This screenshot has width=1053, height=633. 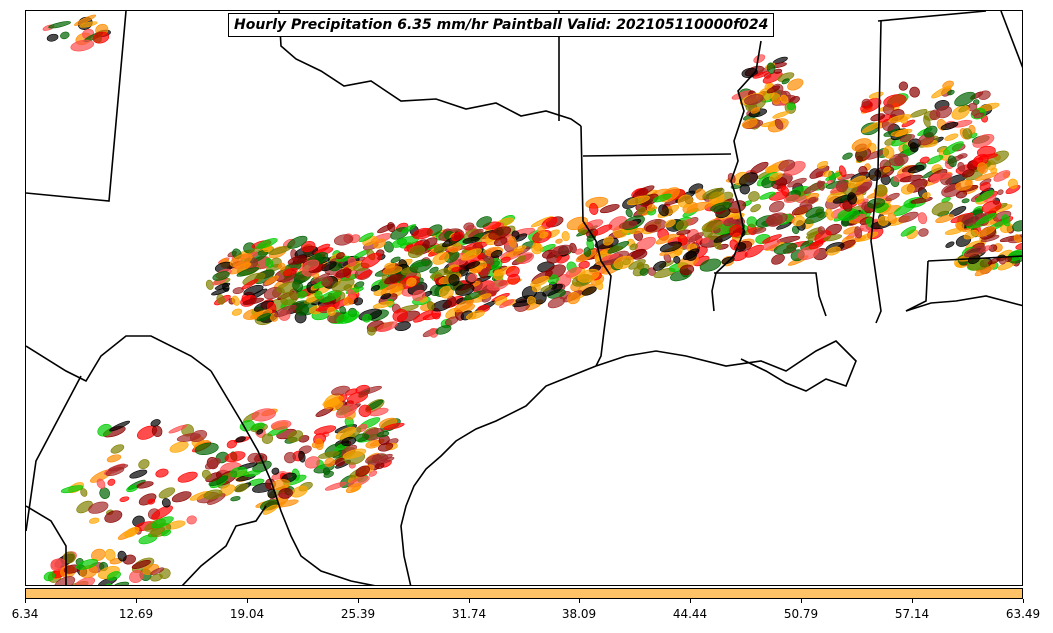 What do you see at coordinates (579, 614) in the screenshot?
I see `colorbar-tick-label: 38.09` at bounding box center [579, 614].